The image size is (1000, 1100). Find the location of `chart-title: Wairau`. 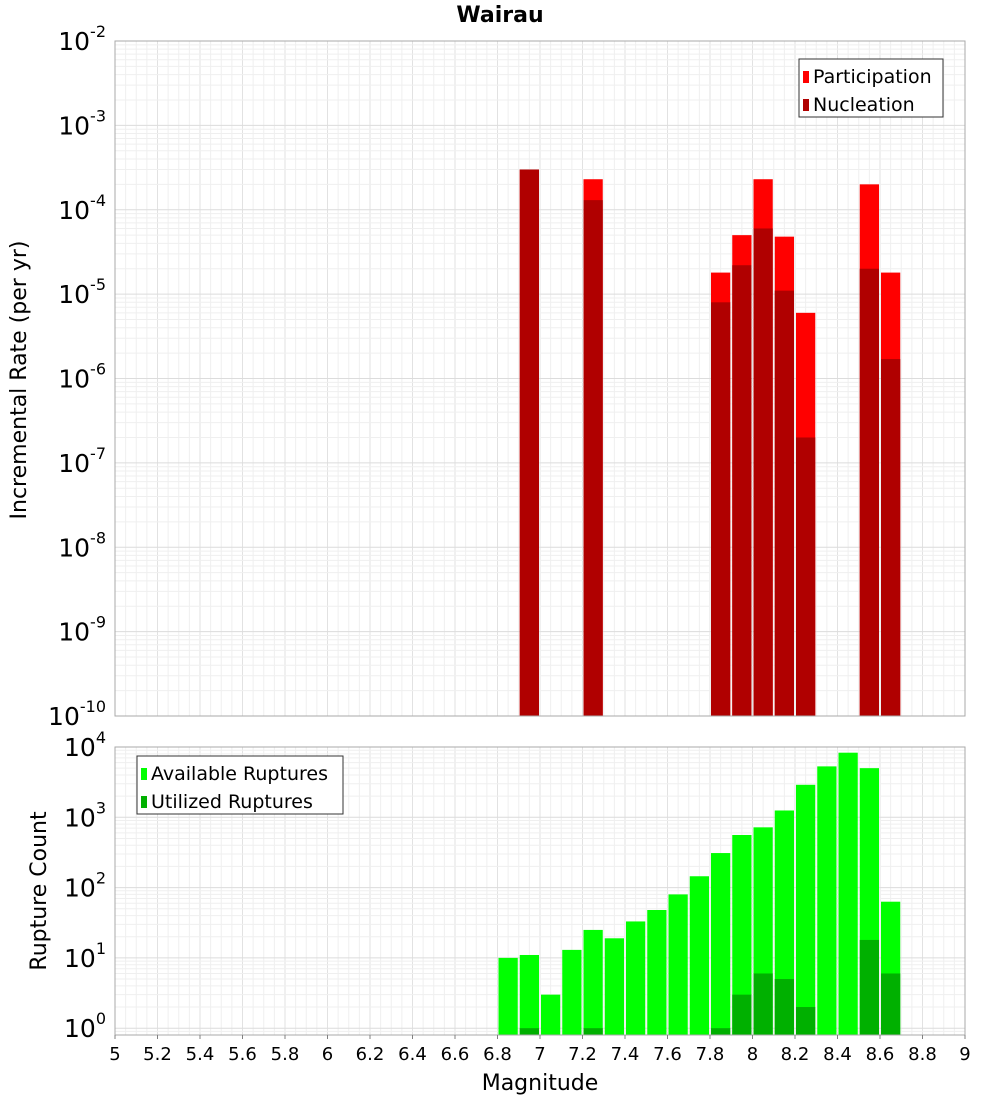

chart-title: Wairau is located at coordinates (499, 15).